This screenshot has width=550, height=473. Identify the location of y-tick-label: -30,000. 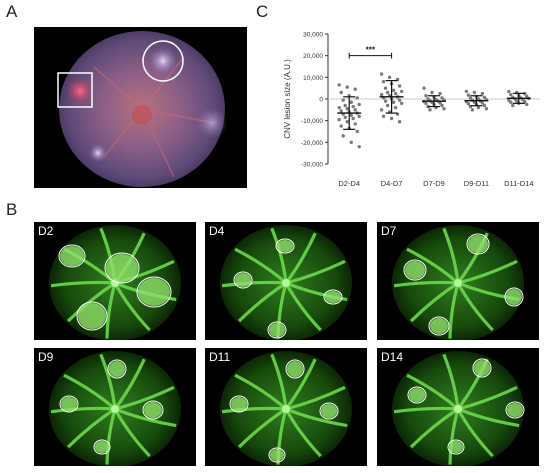
(312, 165).